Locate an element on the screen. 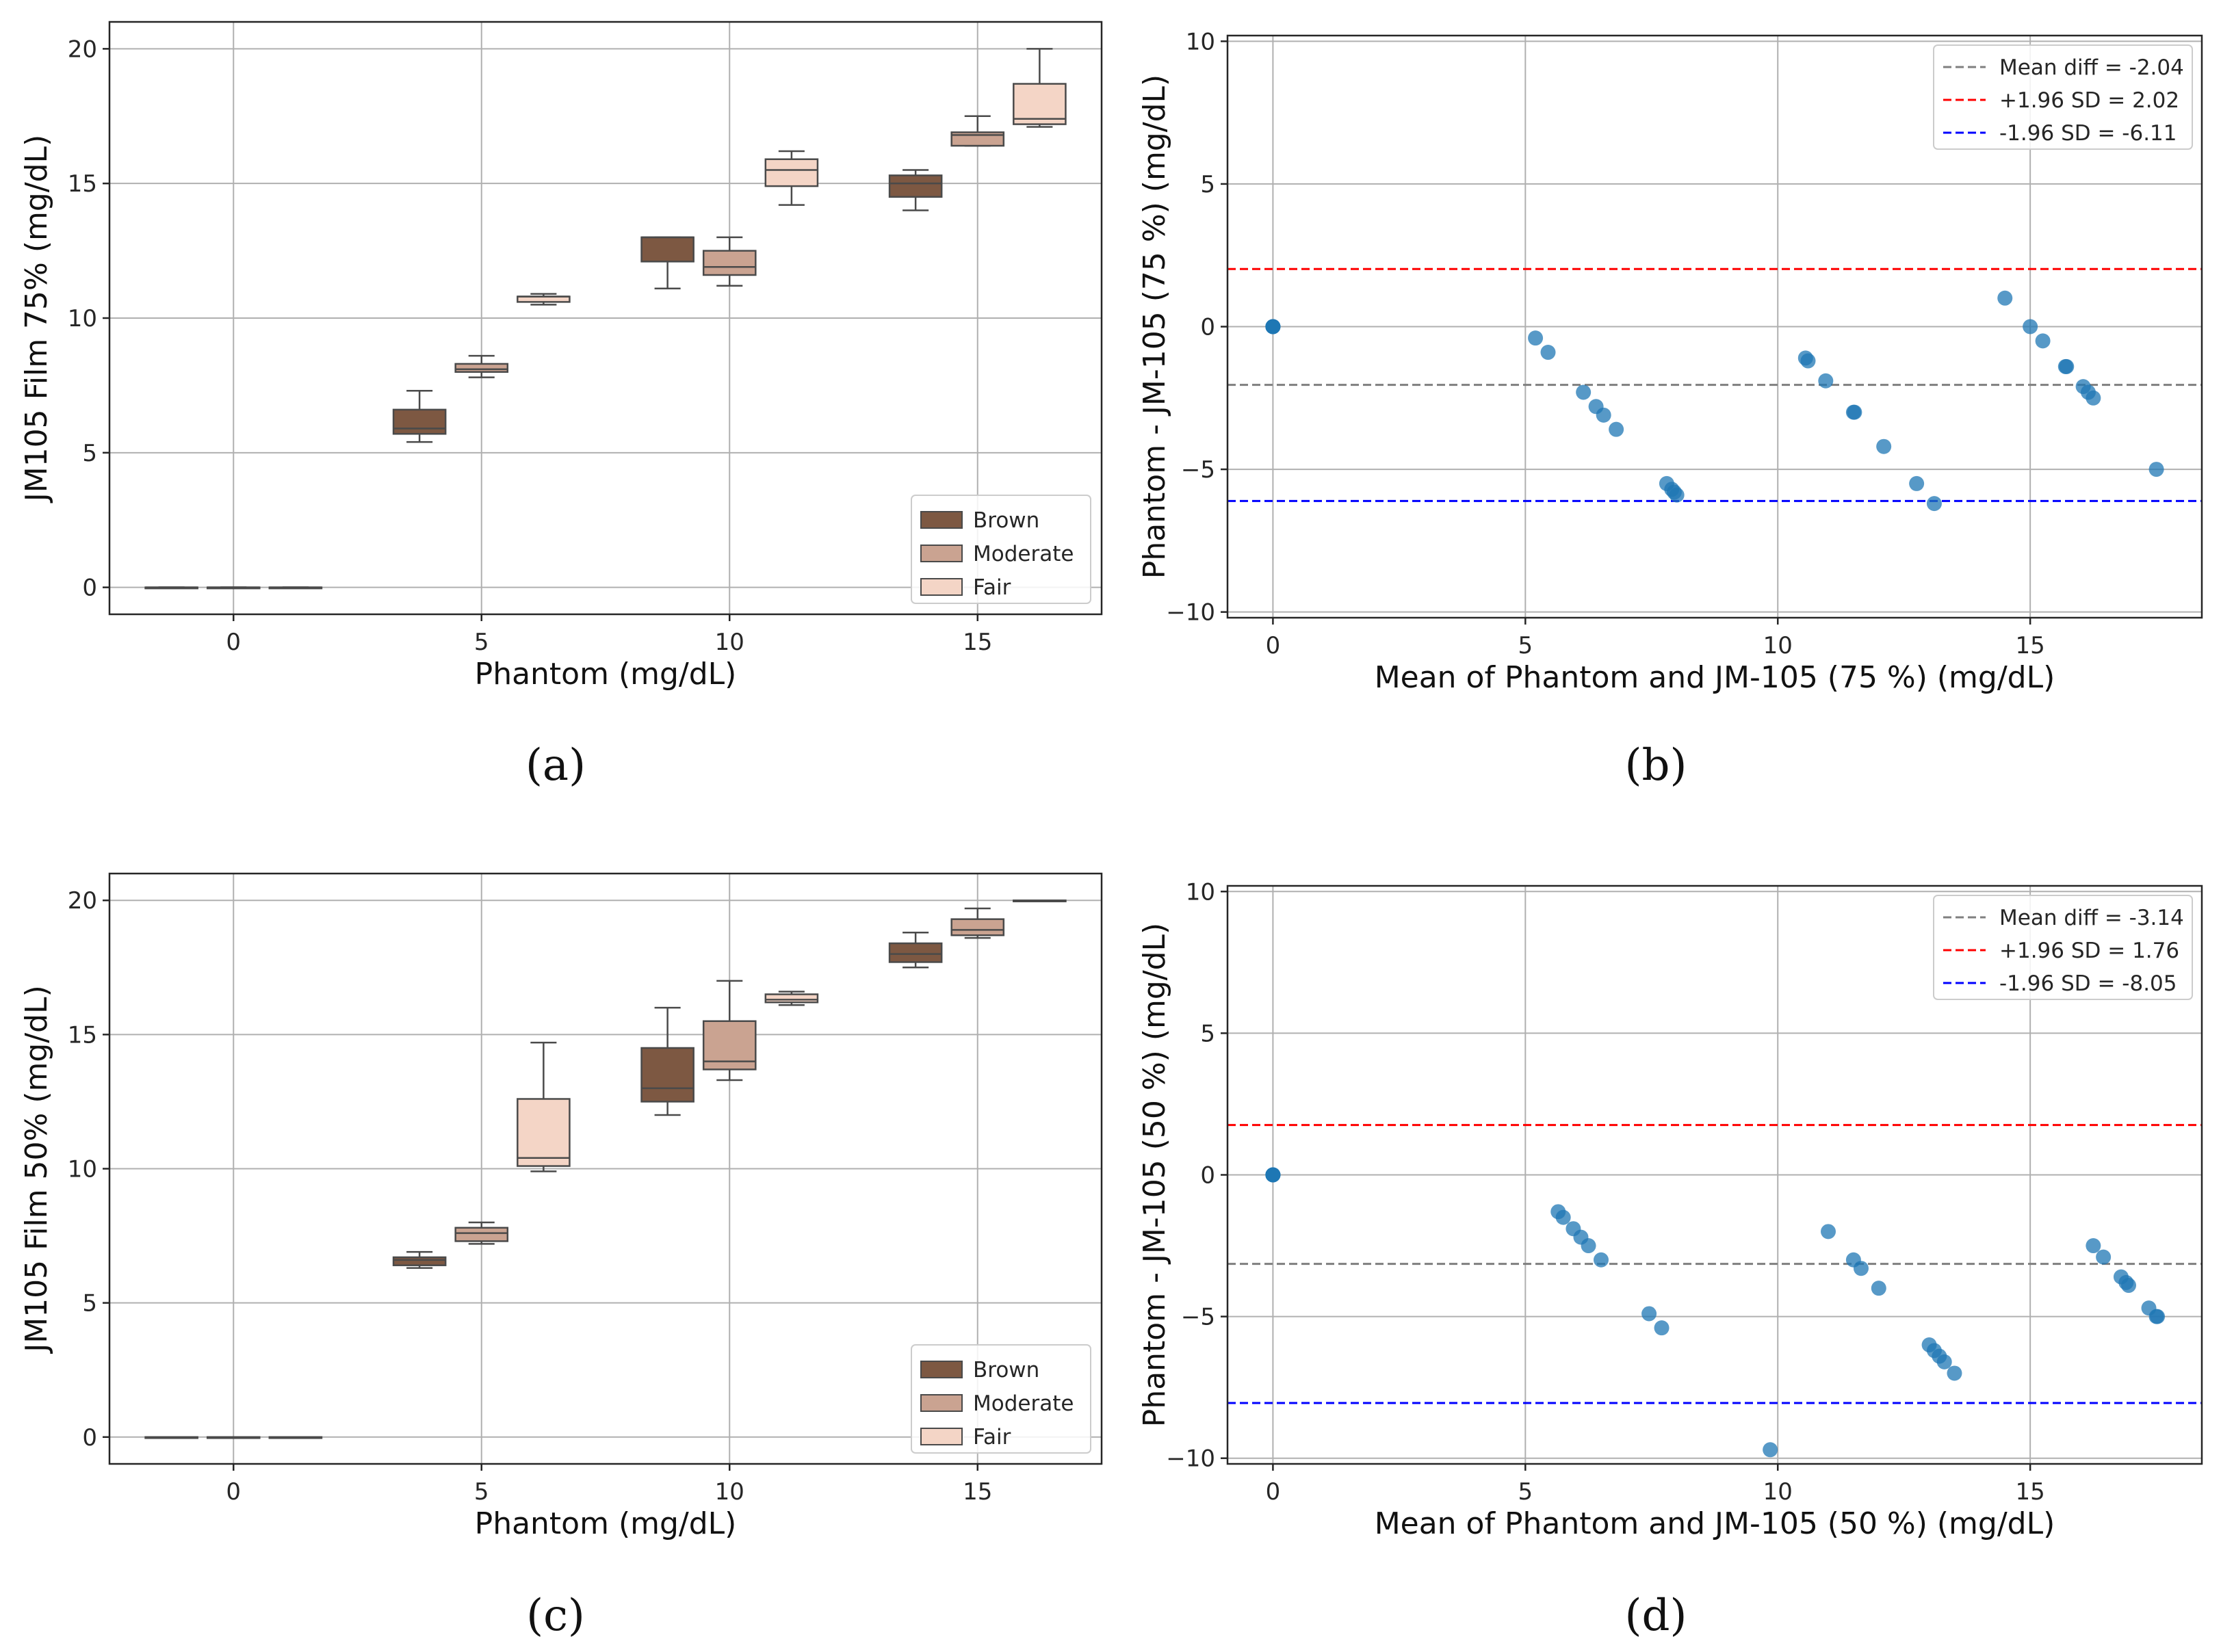 The width and height of the screenshot is (2221, 1652). legend-frame is located at coordinates (2063, 97).